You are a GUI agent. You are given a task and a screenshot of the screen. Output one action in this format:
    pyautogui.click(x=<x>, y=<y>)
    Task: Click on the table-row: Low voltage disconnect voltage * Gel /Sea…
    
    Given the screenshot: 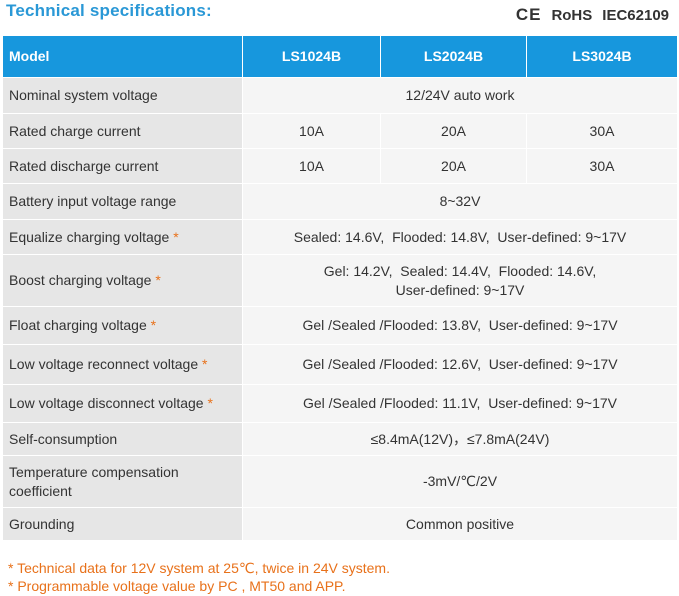 What is the action you would take?
    pyautogui.click(x=340, y=403)
    